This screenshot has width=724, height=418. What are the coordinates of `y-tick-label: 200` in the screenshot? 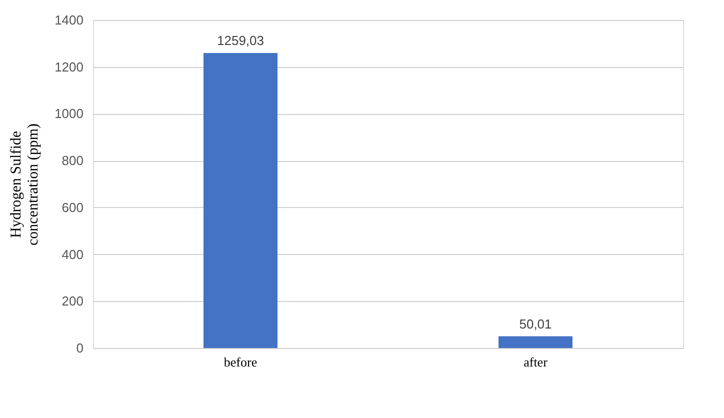 It's located at (73, 301).